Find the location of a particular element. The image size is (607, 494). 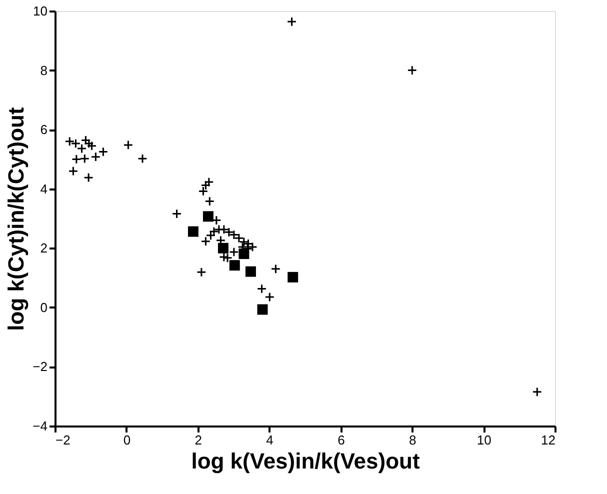

y-tick-label: 10 is located at coordinates (40, 11).